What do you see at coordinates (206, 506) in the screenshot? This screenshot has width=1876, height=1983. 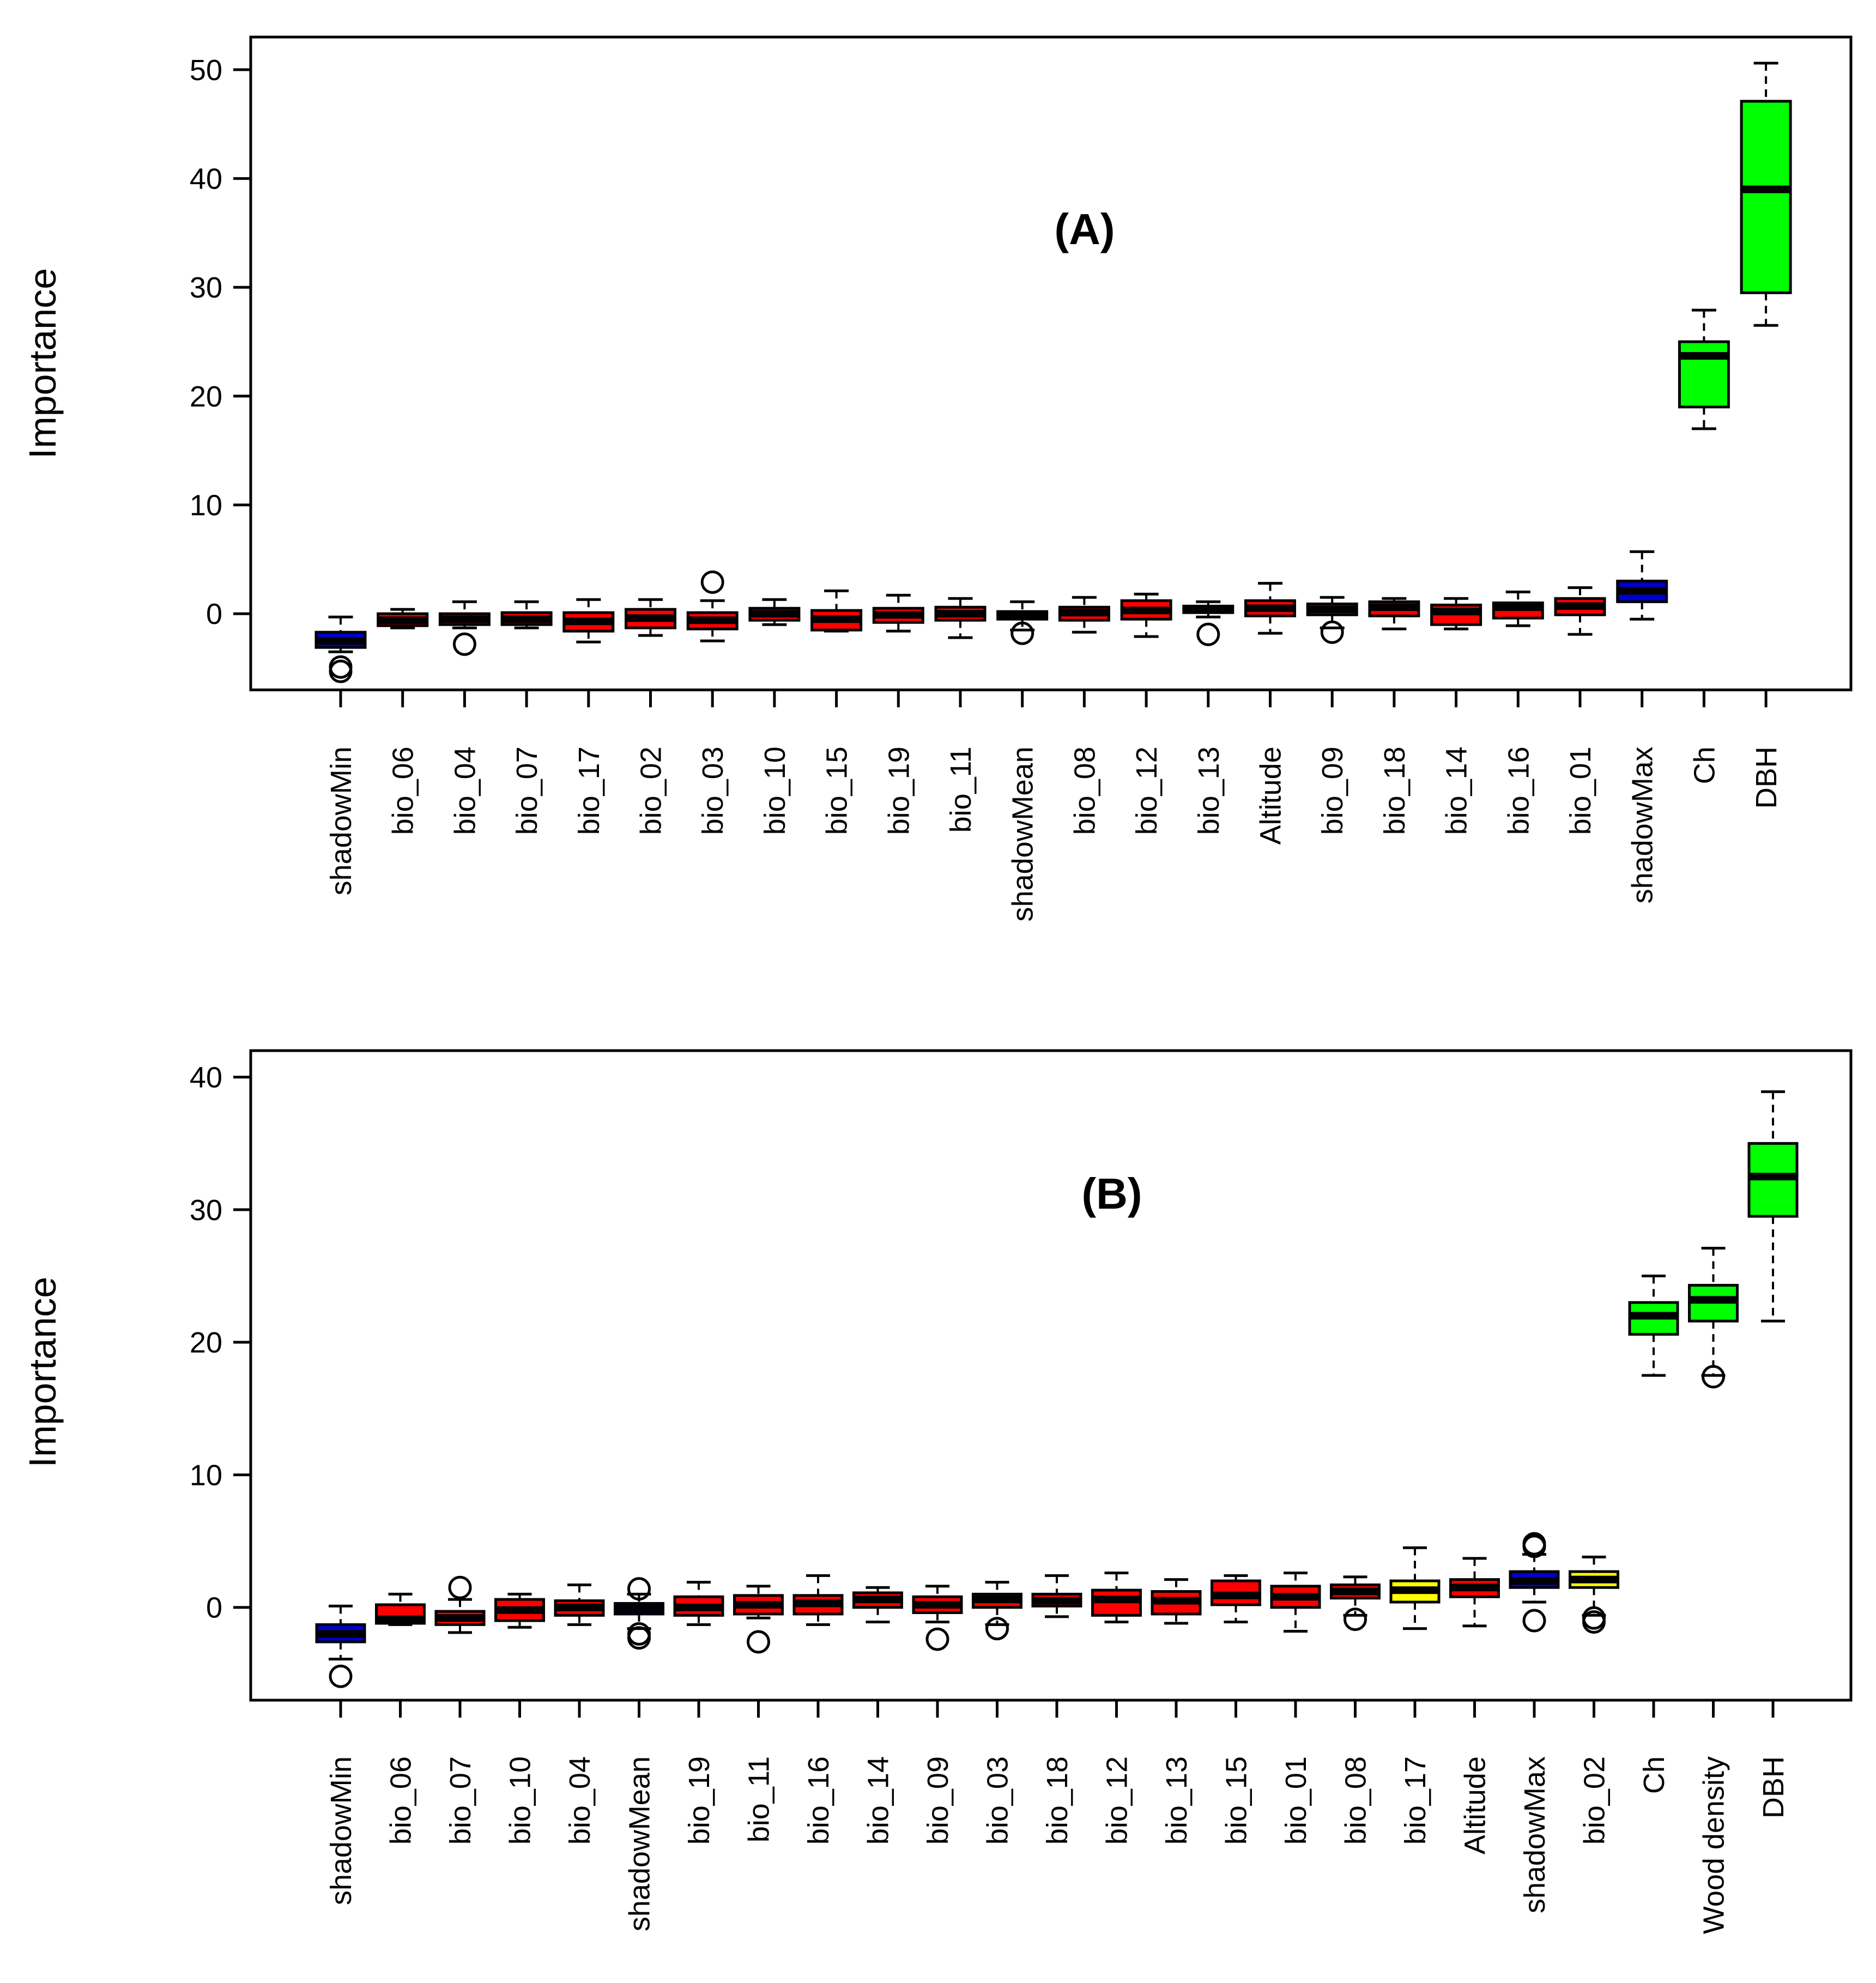 I see `y-tick-label-a-1: 10` at bounding box center [206, 506].